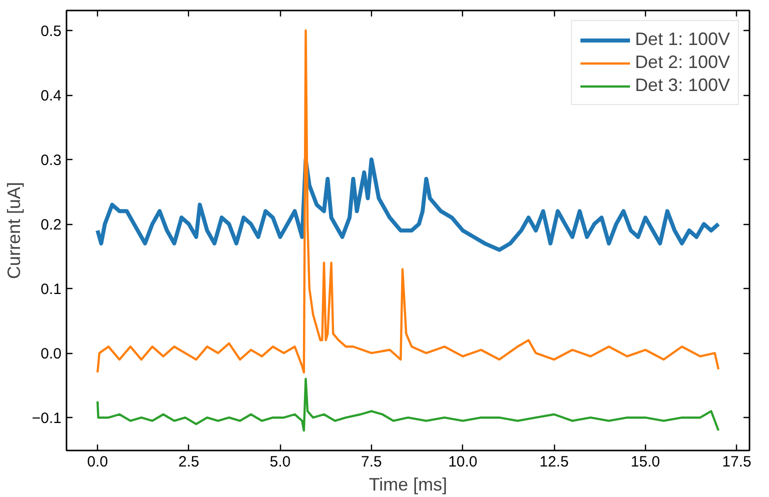  What do you see at coordinates (51, 31) in the screenshot?
I see `y-tick-label: 0.5` at bounding box center [51, 31].